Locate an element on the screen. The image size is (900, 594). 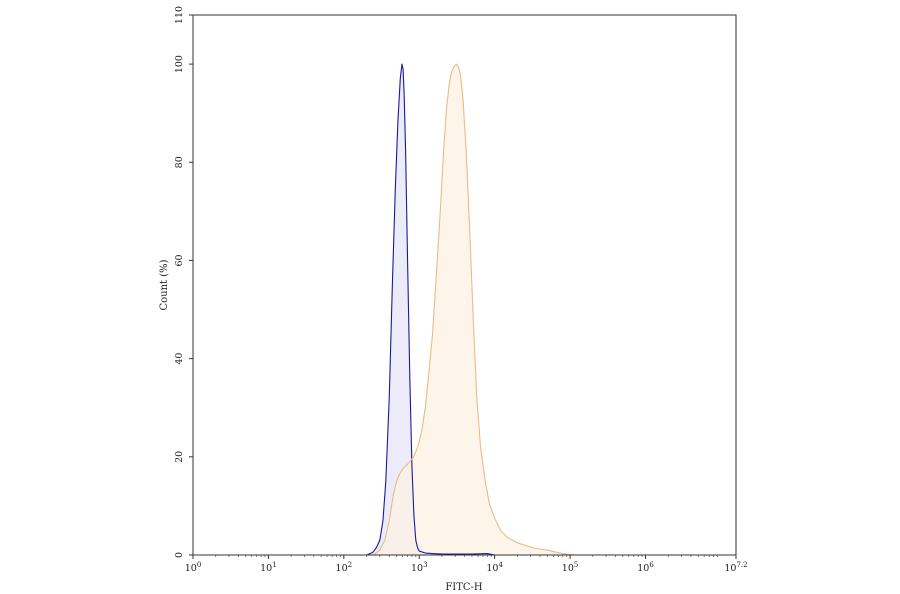
y-tick-label: 100 is located at coordinates (179, 64).